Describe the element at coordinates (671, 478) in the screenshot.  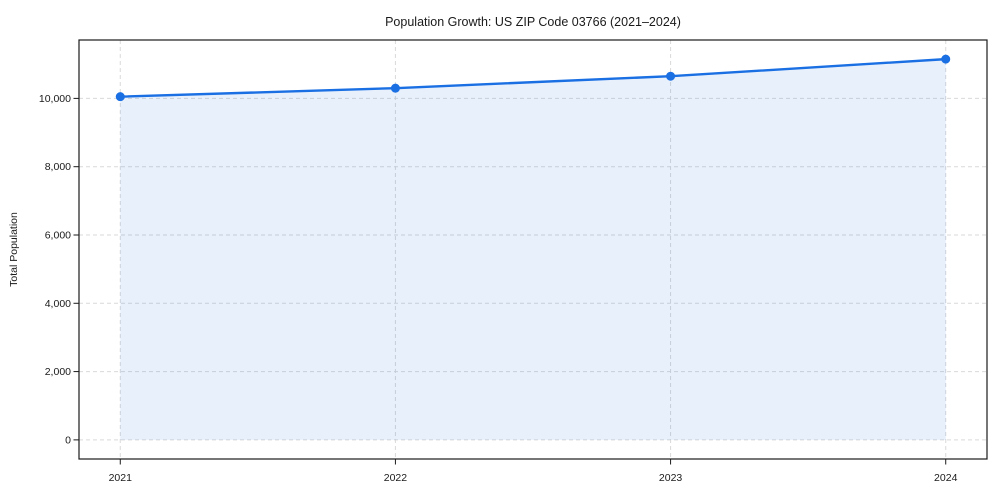
I see `x-tick-label: 2023` at that location.